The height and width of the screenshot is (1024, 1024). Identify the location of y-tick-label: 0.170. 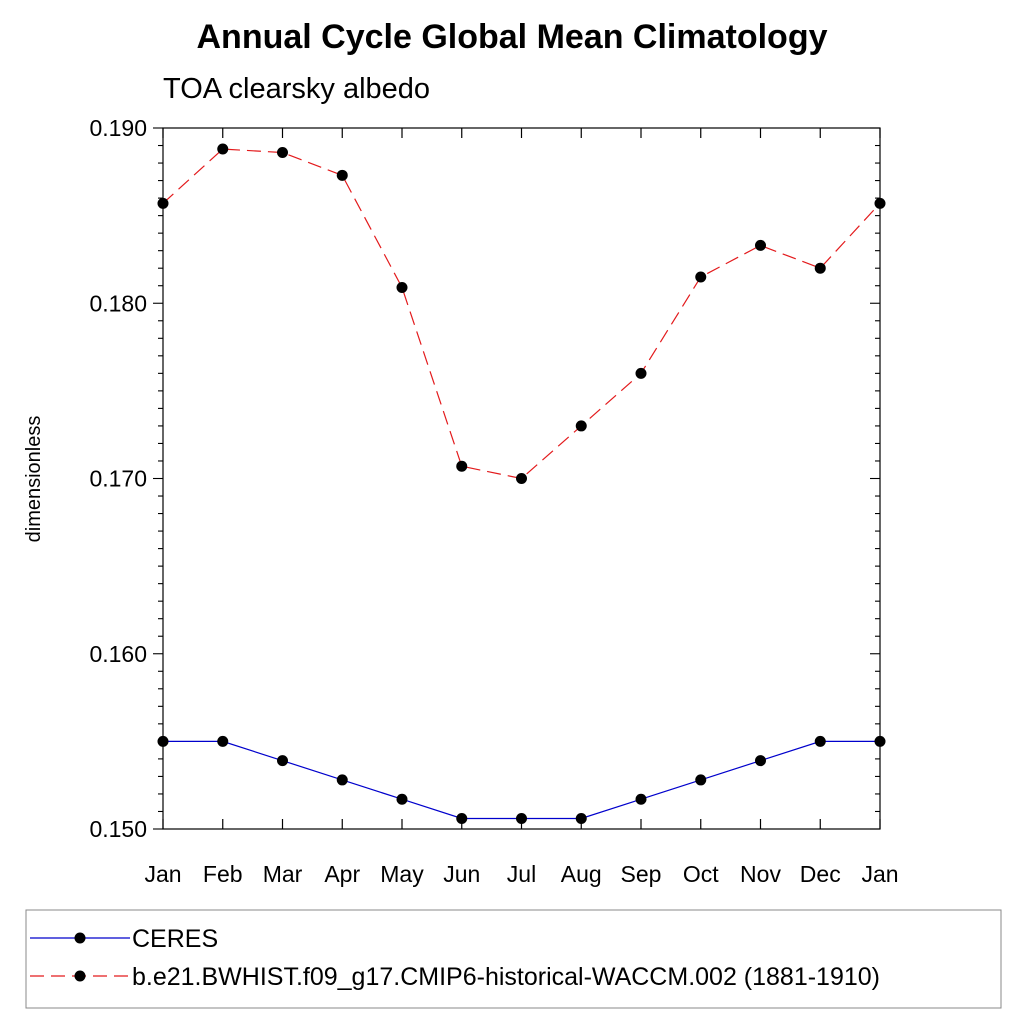
(118, 479).